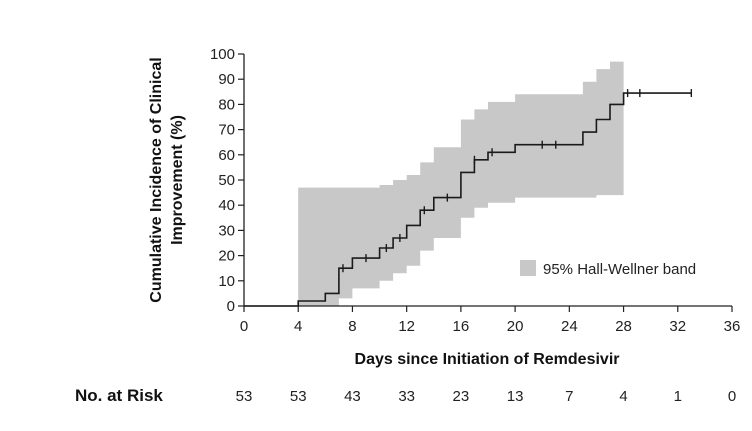 Image resolution: width=752 pixels, height=431 pixels. What do you see at coordinates (678, 396) in the screenshot?
I see `risk-value: 1` at bounding box center [678, 396].